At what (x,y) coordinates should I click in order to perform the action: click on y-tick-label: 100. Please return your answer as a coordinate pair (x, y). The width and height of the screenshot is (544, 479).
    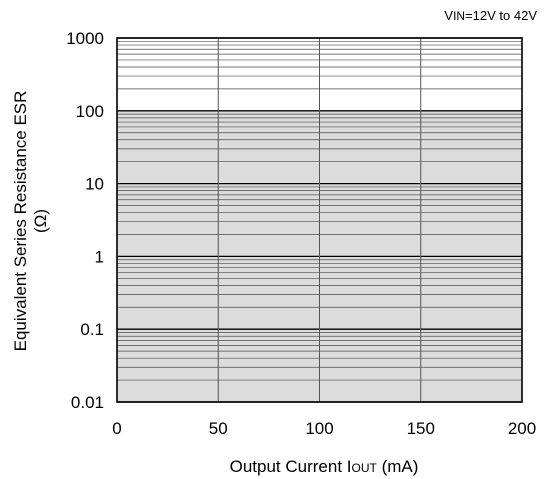
    Looking at the image, I should click on (90, 111).